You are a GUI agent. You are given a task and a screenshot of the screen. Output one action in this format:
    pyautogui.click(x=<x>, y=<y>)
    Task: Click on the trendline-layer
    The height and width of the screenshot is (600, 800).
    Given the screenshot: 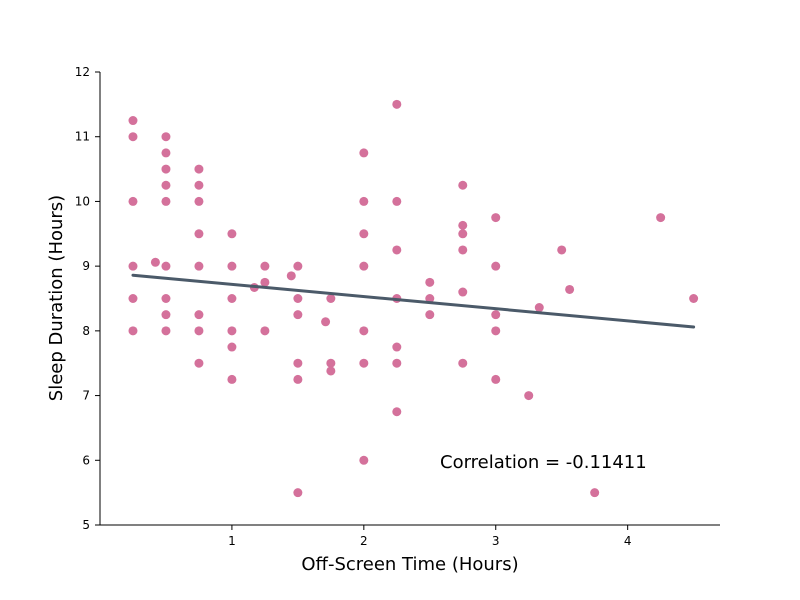 What is the action you would take?
    pyautogui.click(x=413, y=301)
    